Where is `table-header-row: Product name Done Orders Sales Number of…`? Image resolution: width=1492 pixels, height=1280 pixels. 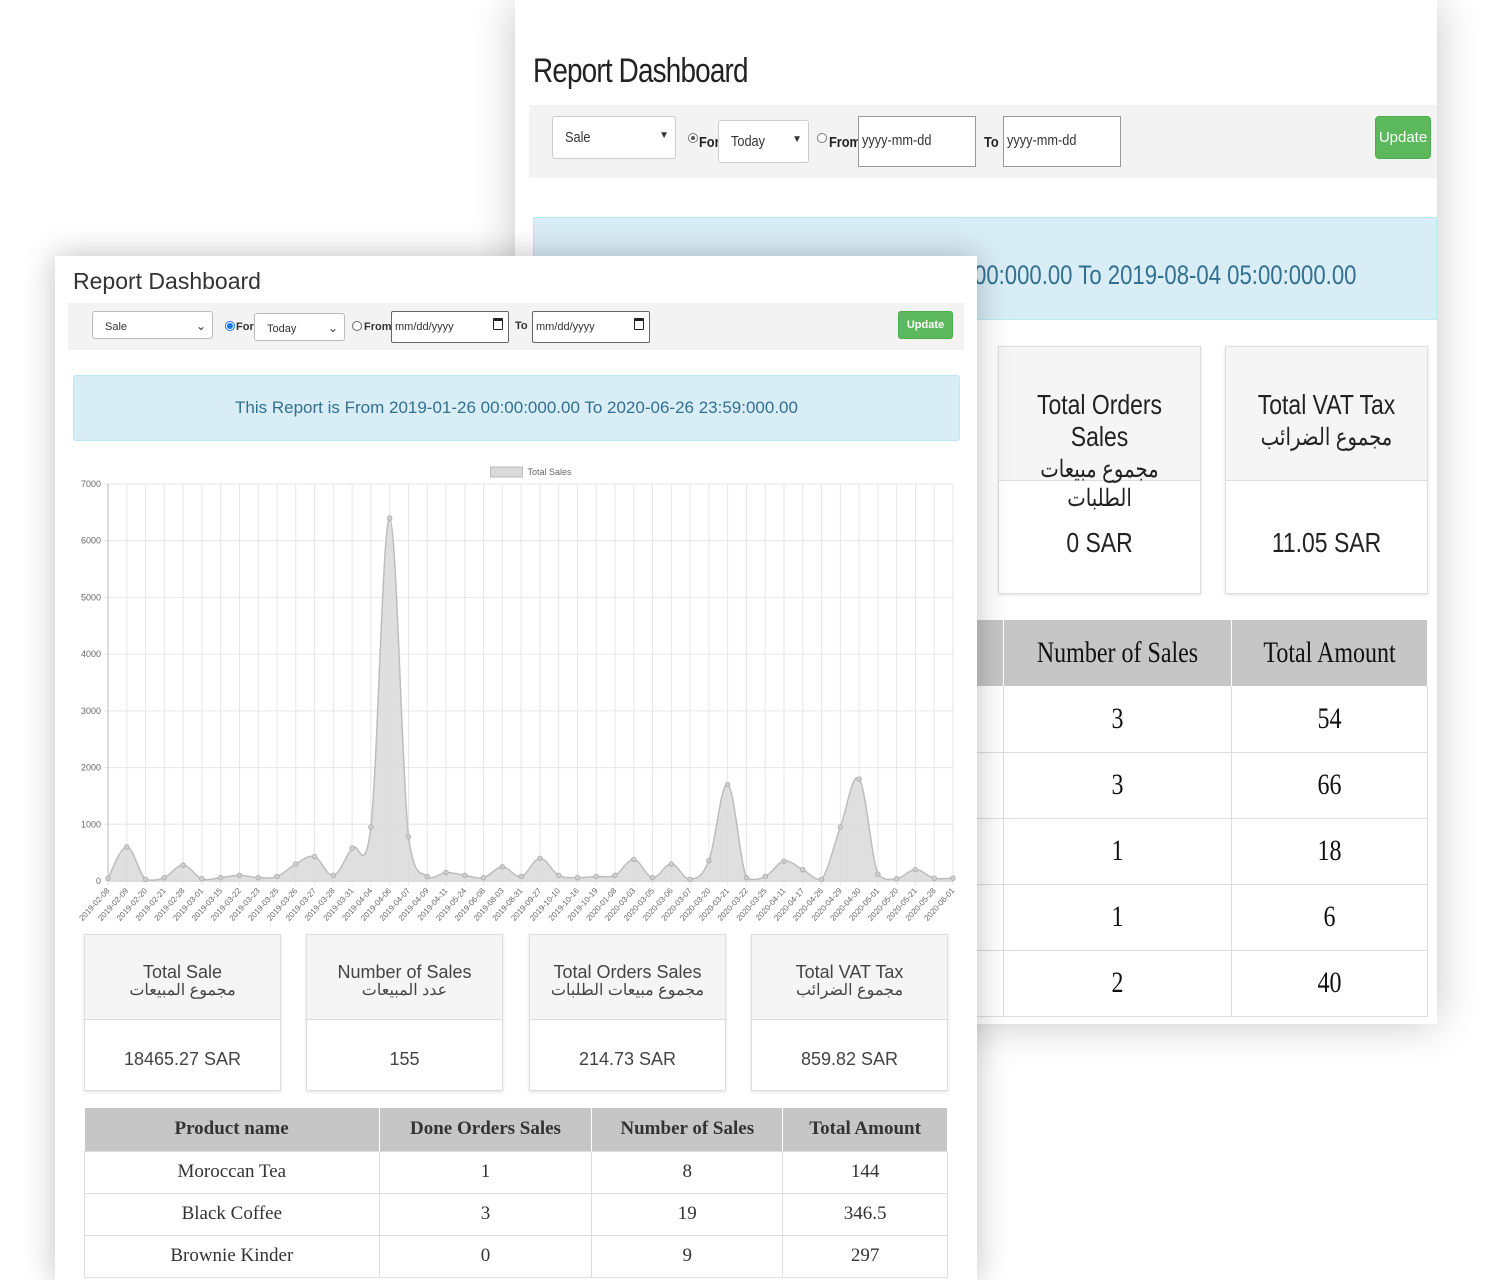 table-header-row: Product name Done Orders Sales Number of… is located at coordinates (516, 1129).